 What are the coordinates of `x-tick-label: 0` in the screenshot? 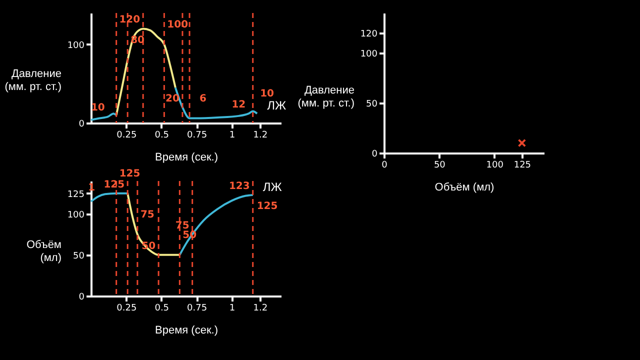 It's located at (385, 165).